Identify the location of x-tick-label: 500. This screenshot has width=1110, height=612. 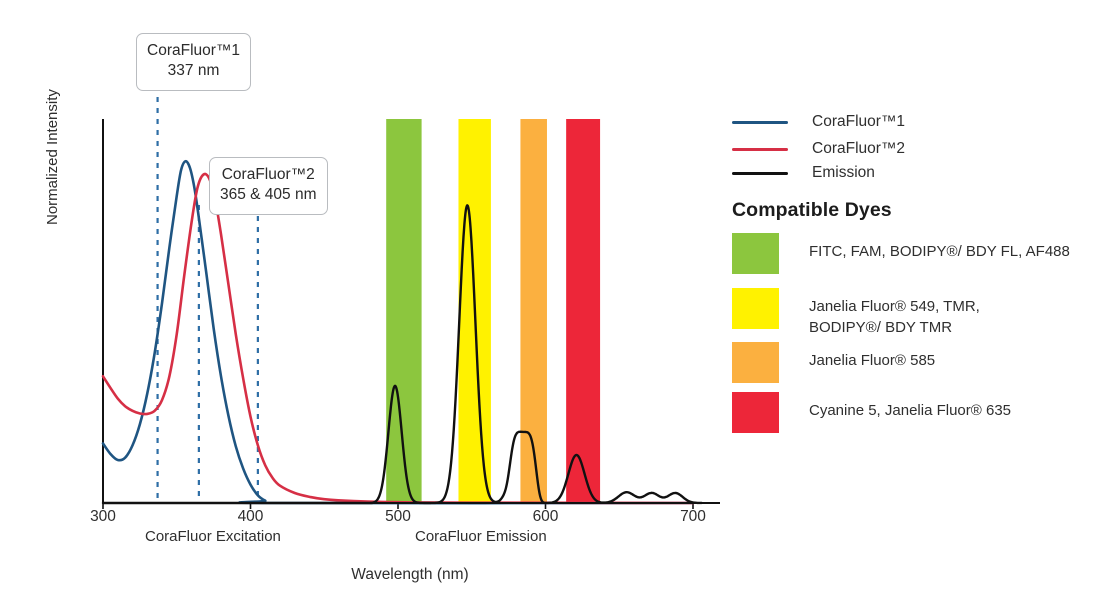
(398, 516).